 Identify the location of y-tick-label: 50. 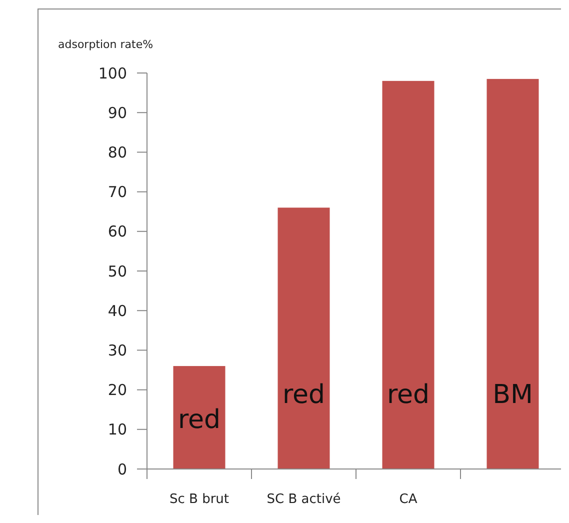
(117, 271).